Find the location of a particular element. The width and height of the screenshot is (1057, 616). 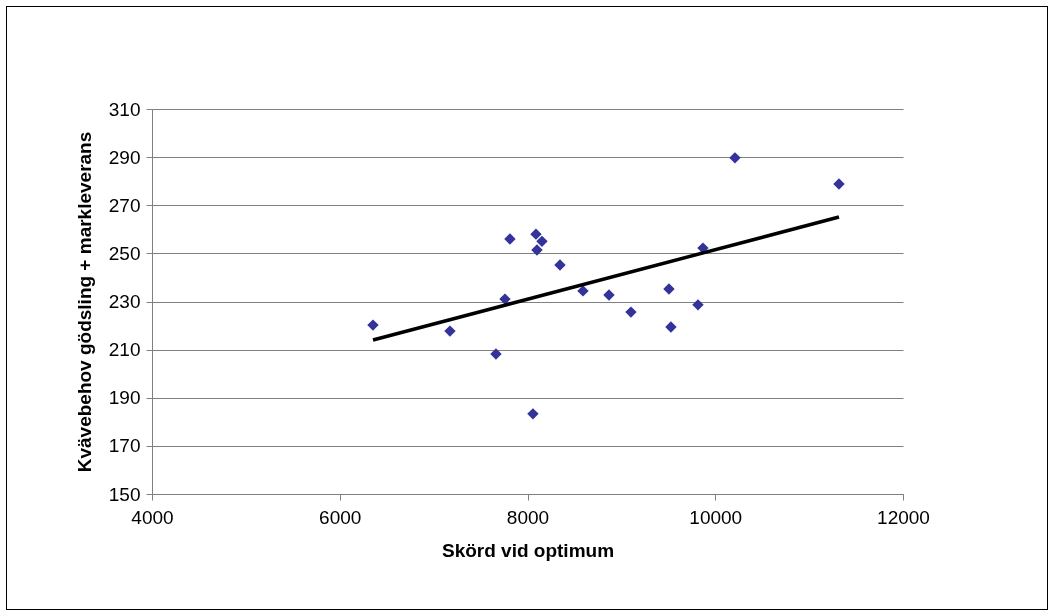

y-tick-label: 310 is located at coordinates (124, 109).